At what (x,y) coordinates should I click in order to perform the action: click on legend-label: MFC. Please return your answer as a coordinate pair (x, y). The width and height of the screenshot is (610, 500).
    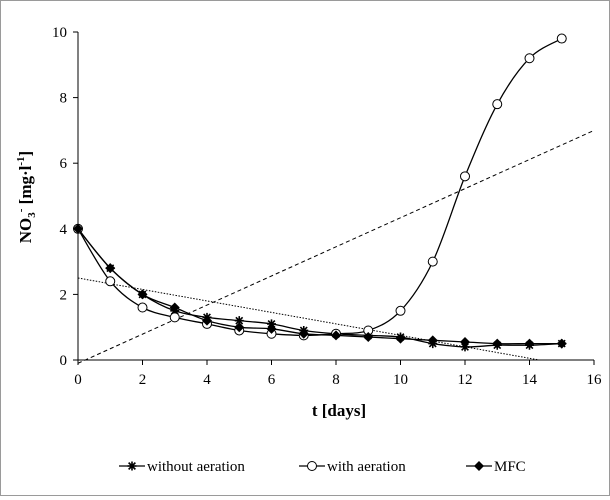
    Looking at the image, I should click on (510, 467).